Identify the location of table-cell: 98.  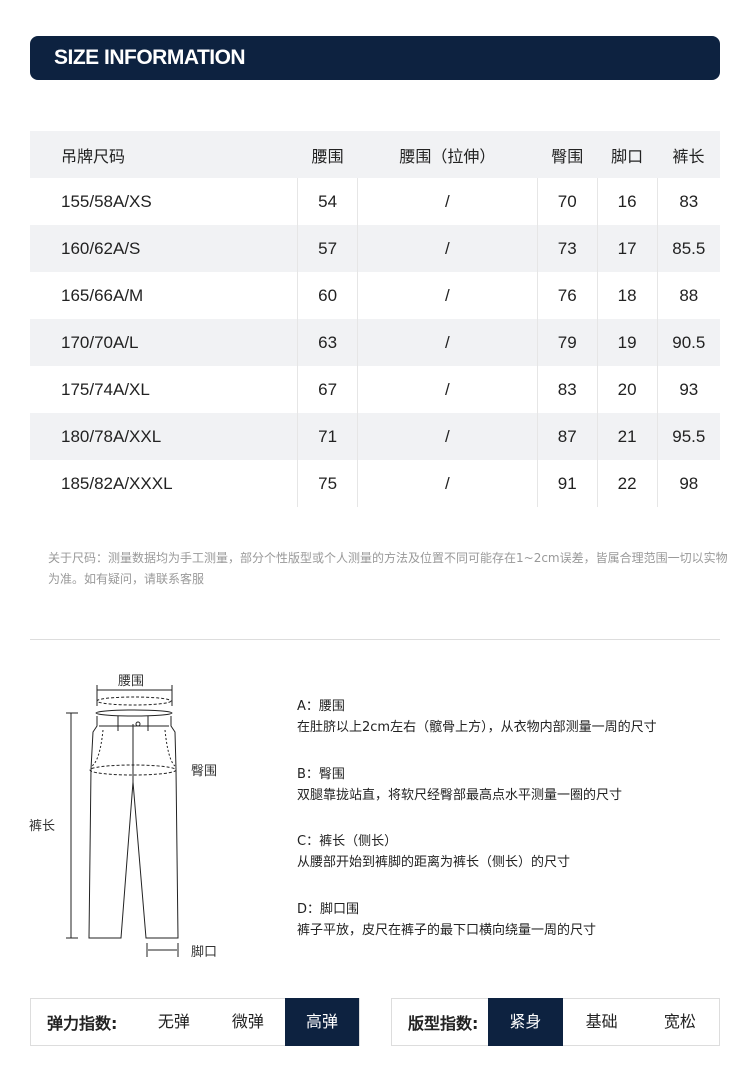
(688, 483).